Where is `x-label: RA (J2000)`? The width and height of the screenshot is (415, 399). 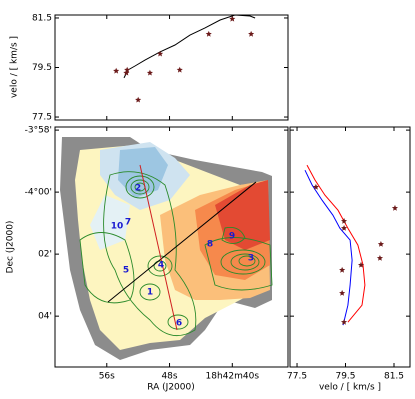 x-label: RA (J2000) is located at coordinates (171, 388).